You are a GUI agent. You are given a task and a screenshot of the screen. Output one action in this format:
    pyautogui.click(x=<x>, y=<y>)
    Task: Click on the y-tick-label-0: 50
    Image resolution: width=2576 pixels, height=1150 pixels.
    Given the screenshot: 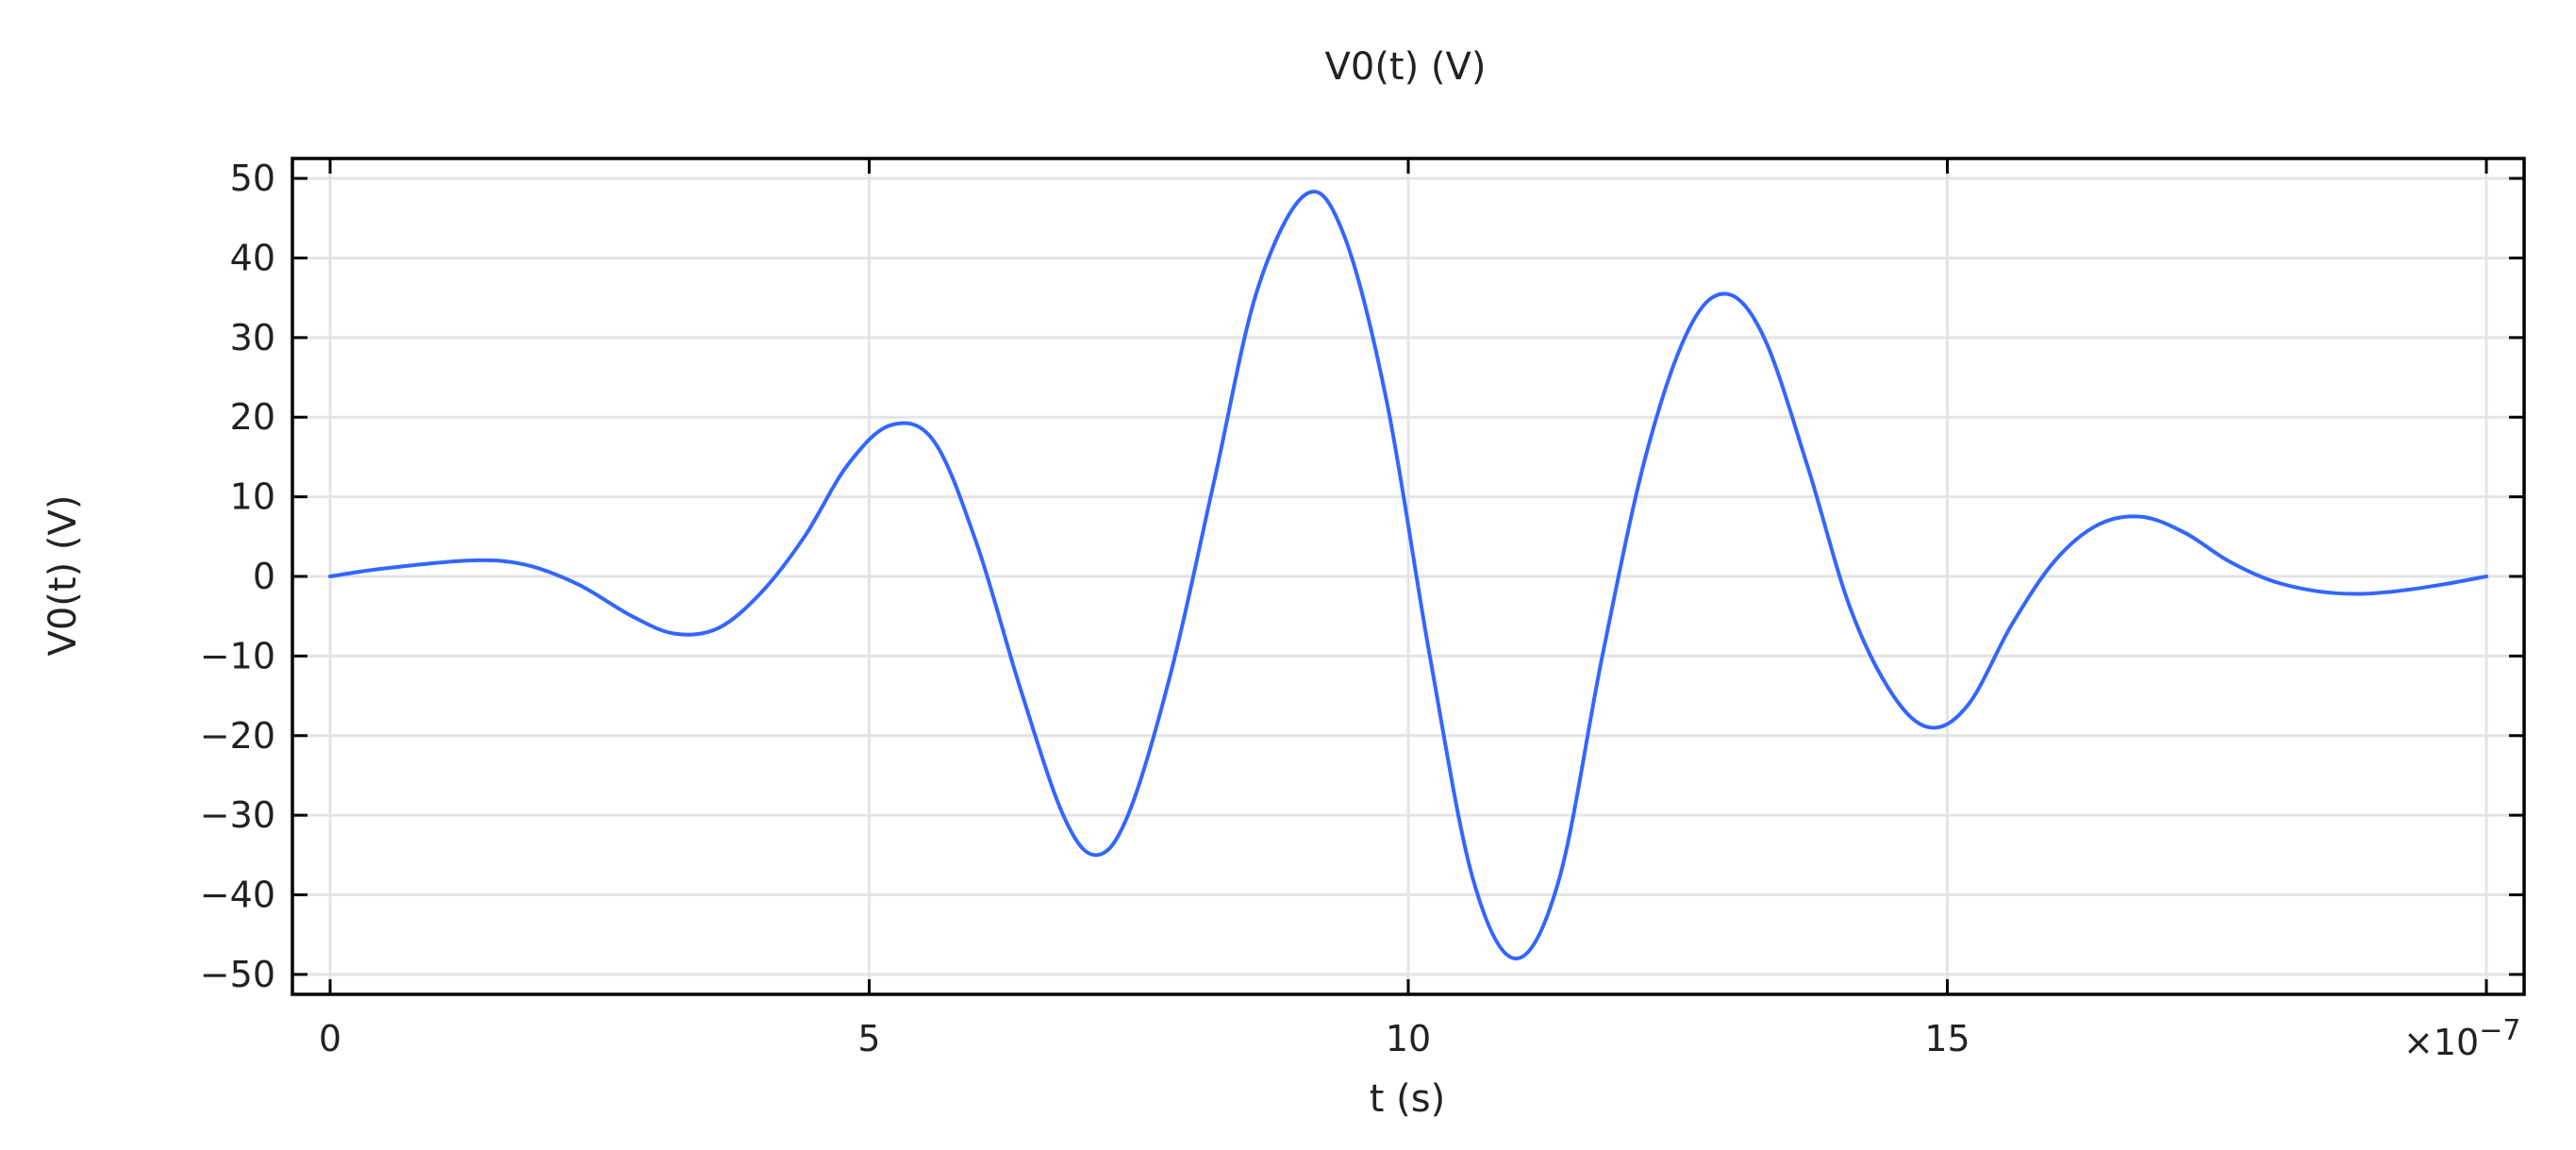 What is the action you would take?
    pyautogui.click(x=253, y=178)
    